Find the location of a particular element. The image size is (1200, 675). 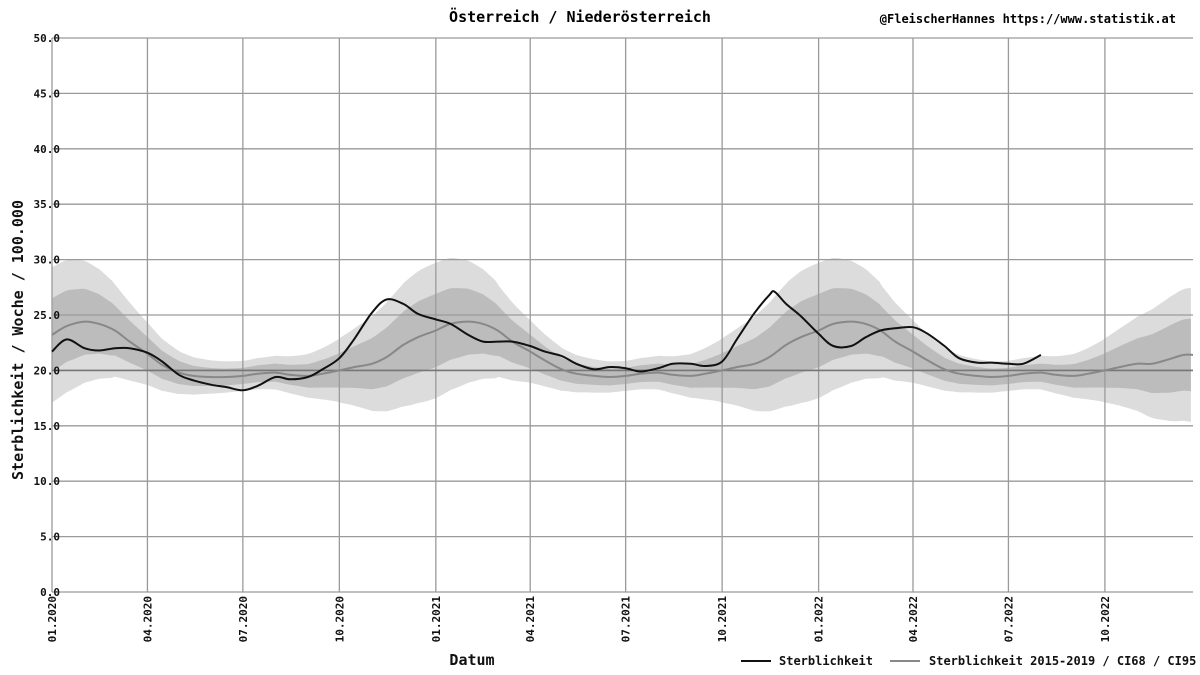

y-tick-label: 25.0 is located at coordinates (47, 315).